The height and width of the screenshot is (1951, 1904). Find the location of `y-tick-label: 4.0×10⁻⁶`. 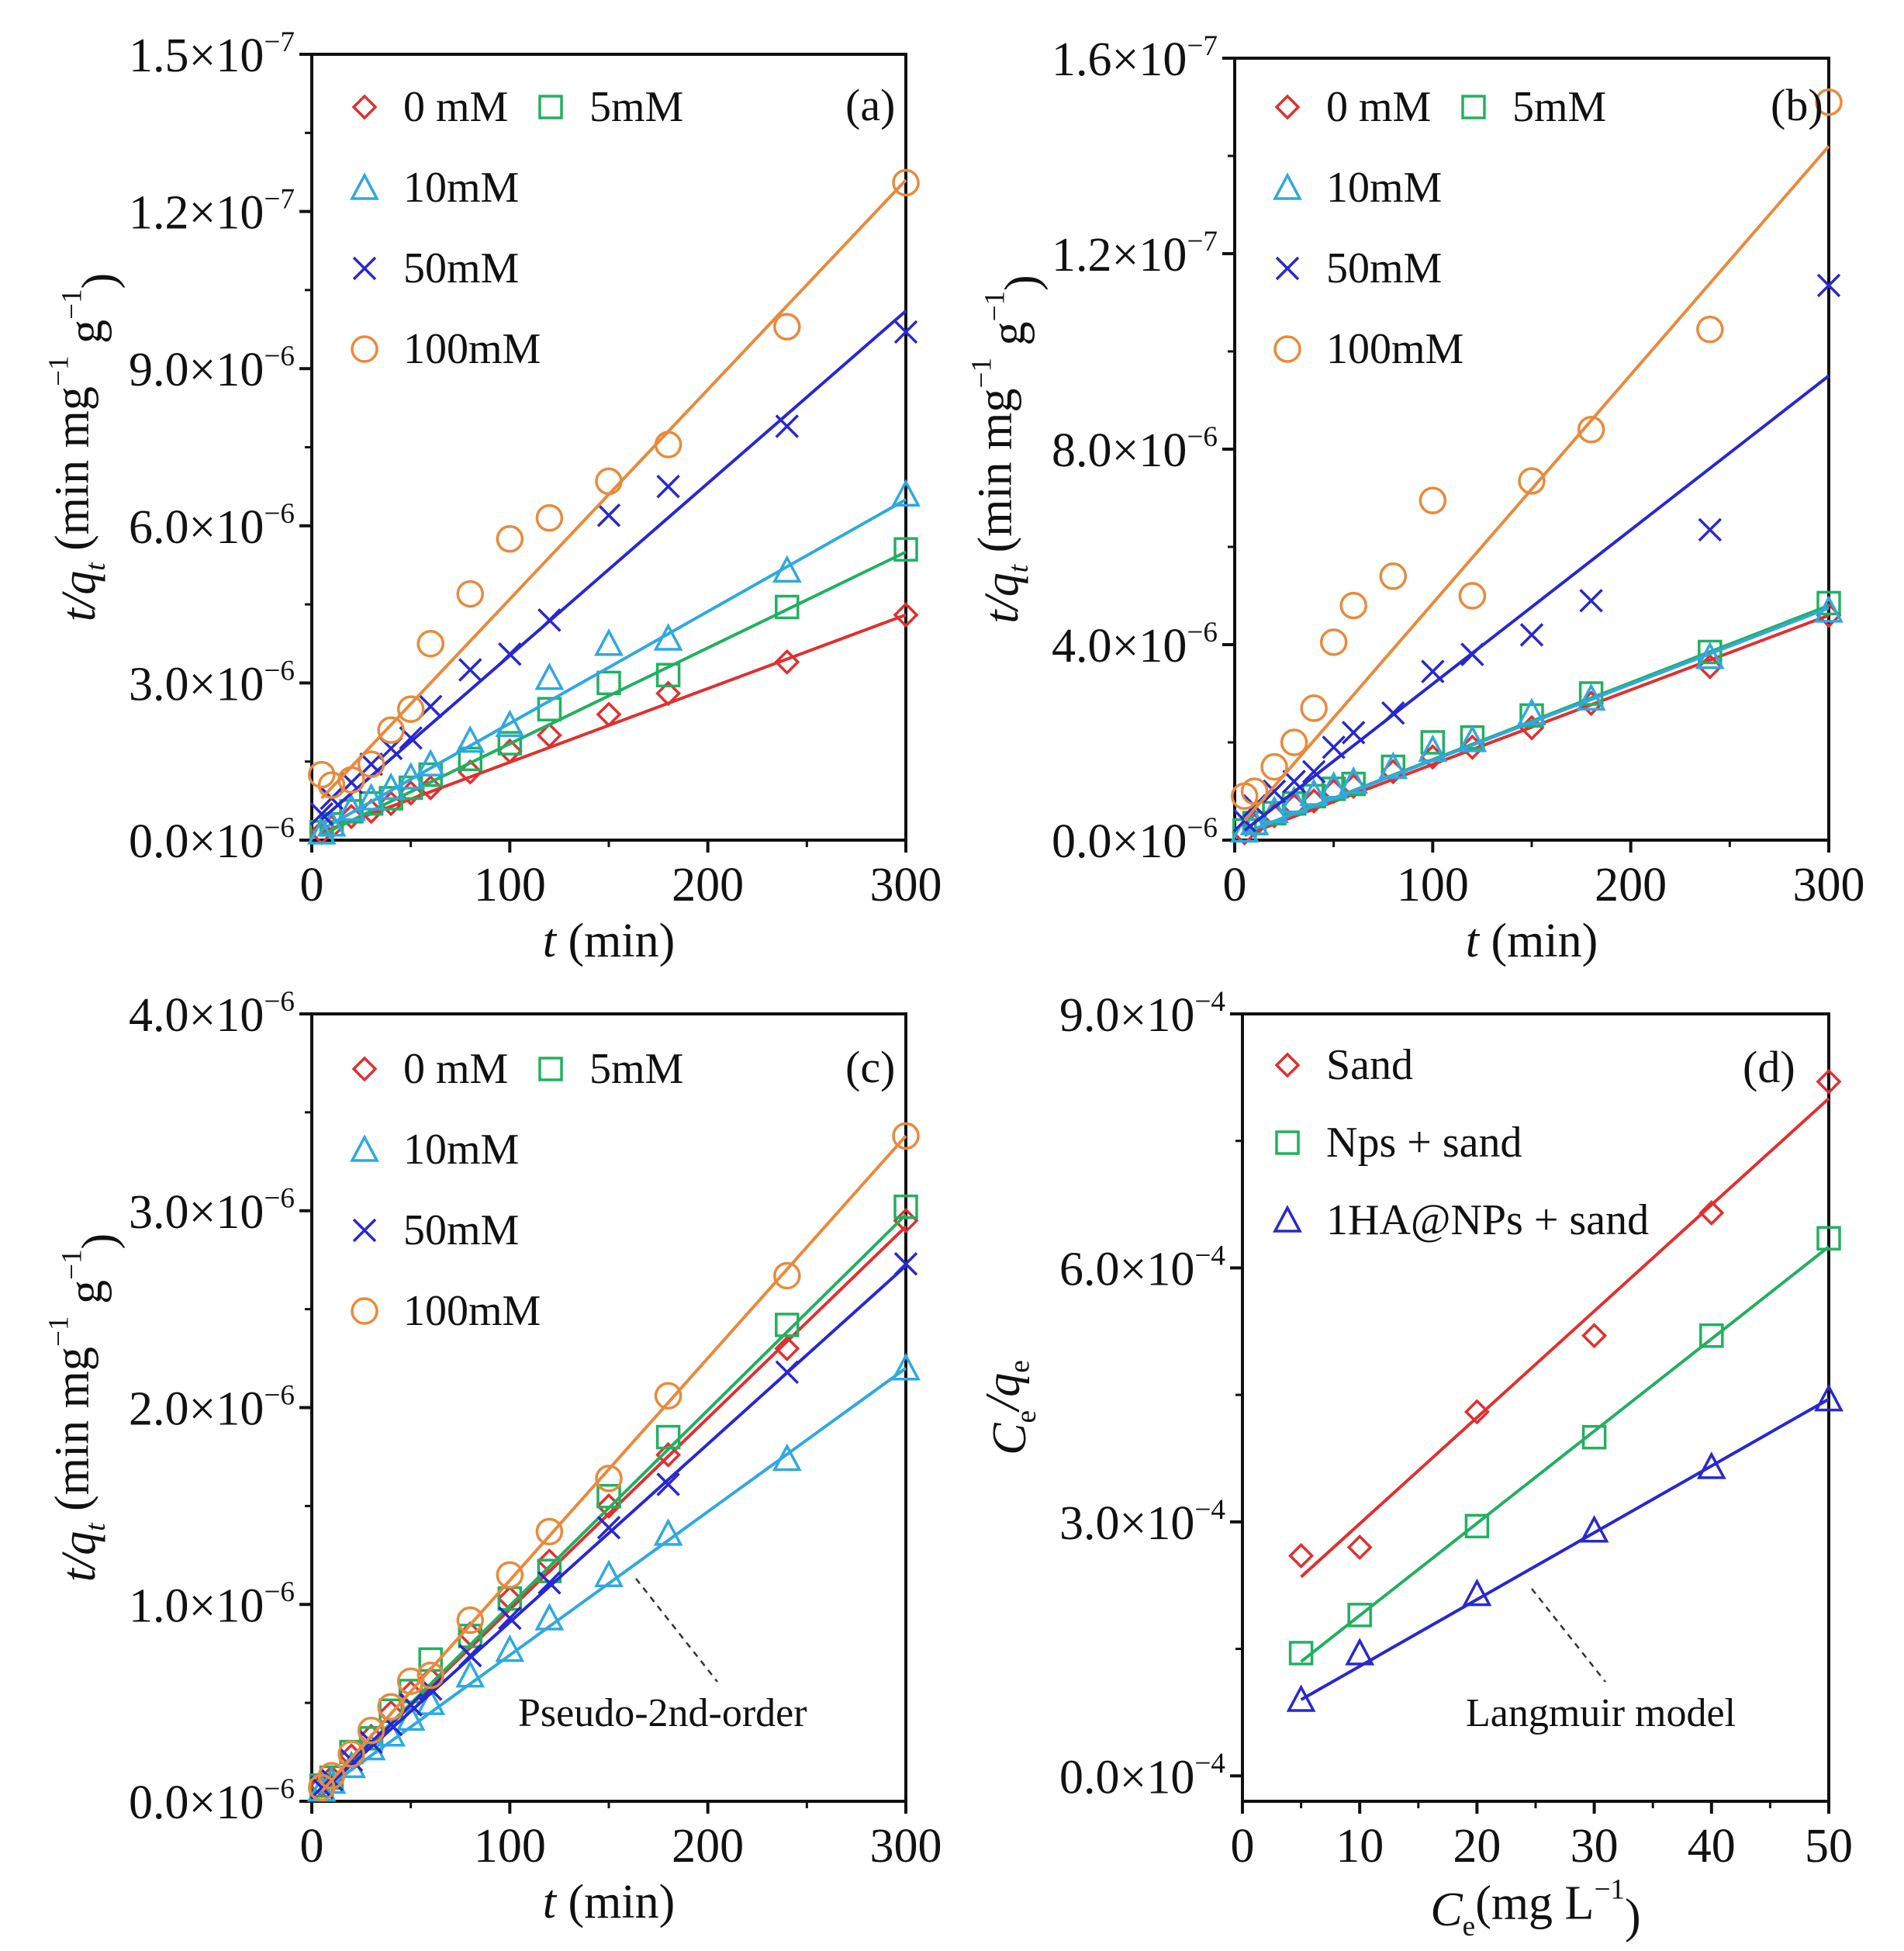

y-tick-label: 4.0×10⁻⁶ is located at coordinates (1135, 645).